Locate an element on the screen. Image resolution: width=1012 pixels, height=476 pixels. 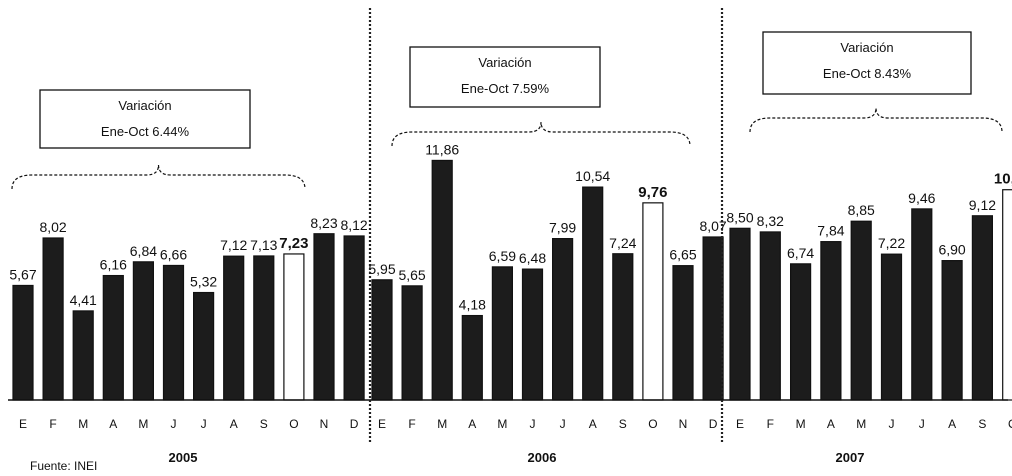
annotation-brace-2005 is located at coordinates (158, 177).